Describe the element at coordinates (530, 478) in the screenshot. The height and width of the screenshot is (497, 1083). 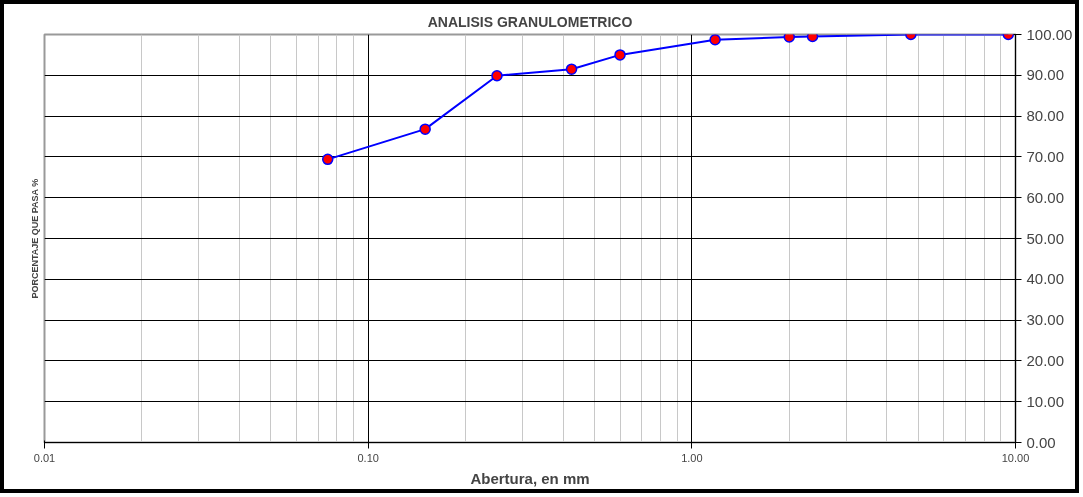
I see `x-axis-title: Abertura, en mm` at that location.